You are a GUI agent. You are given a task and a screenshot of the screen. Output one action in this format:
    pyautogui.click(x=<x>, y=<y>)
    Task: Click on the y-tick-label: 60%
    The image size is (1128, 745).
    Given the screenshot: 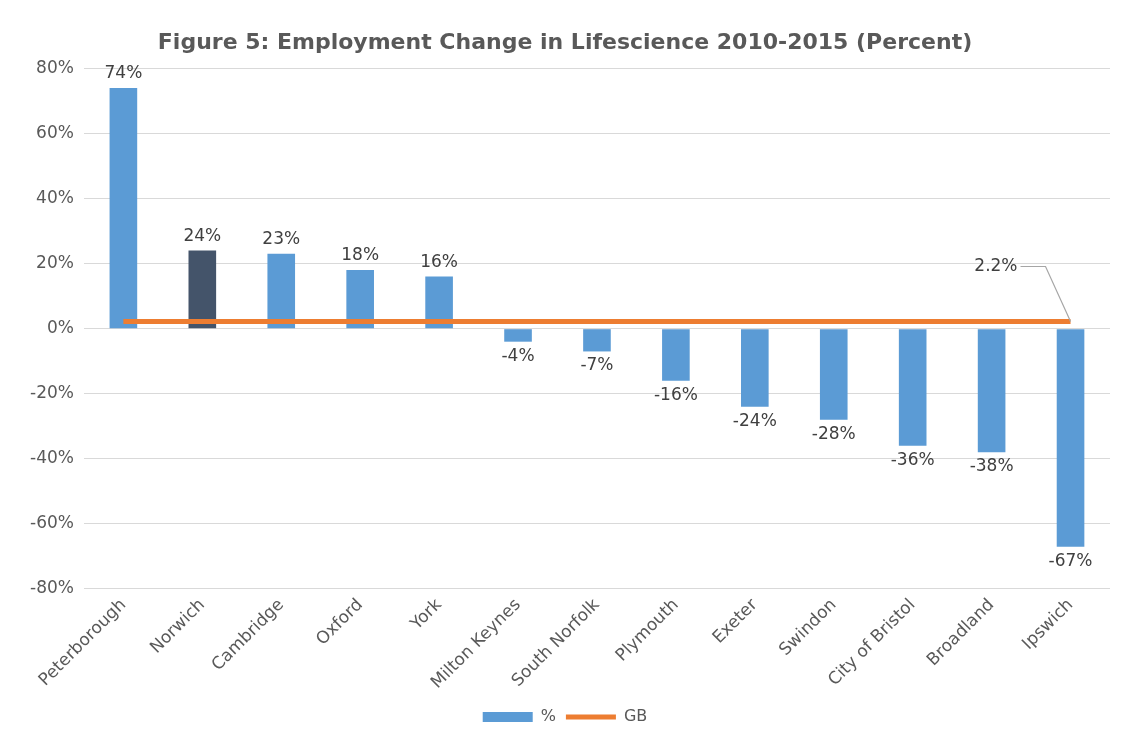 What is the action you would take?
    pyautogui.click(x=55, y=131)
    